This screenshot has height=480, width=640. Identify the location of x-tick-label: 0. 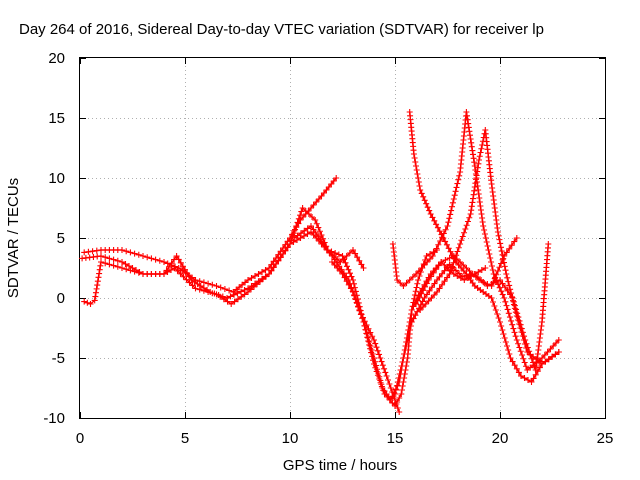
(80, 438).